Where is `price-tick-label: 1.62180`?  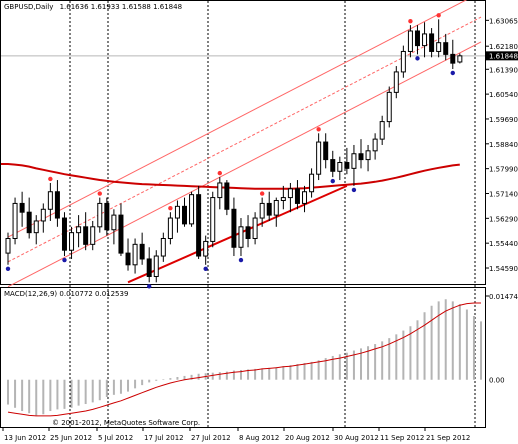 price-tick-label: 1.62180 is located at coordinates (503, 47).